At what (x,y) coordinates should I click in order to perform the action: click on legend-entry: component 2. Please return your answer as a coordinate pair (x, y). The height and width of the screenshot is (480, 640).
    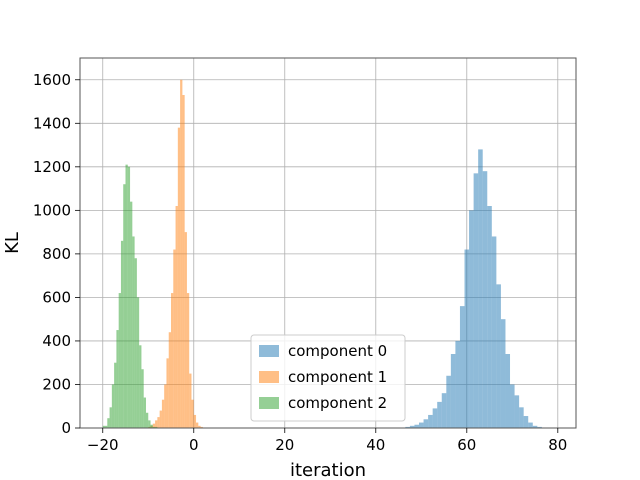
    Looking at the image, I should click on (337, 403).